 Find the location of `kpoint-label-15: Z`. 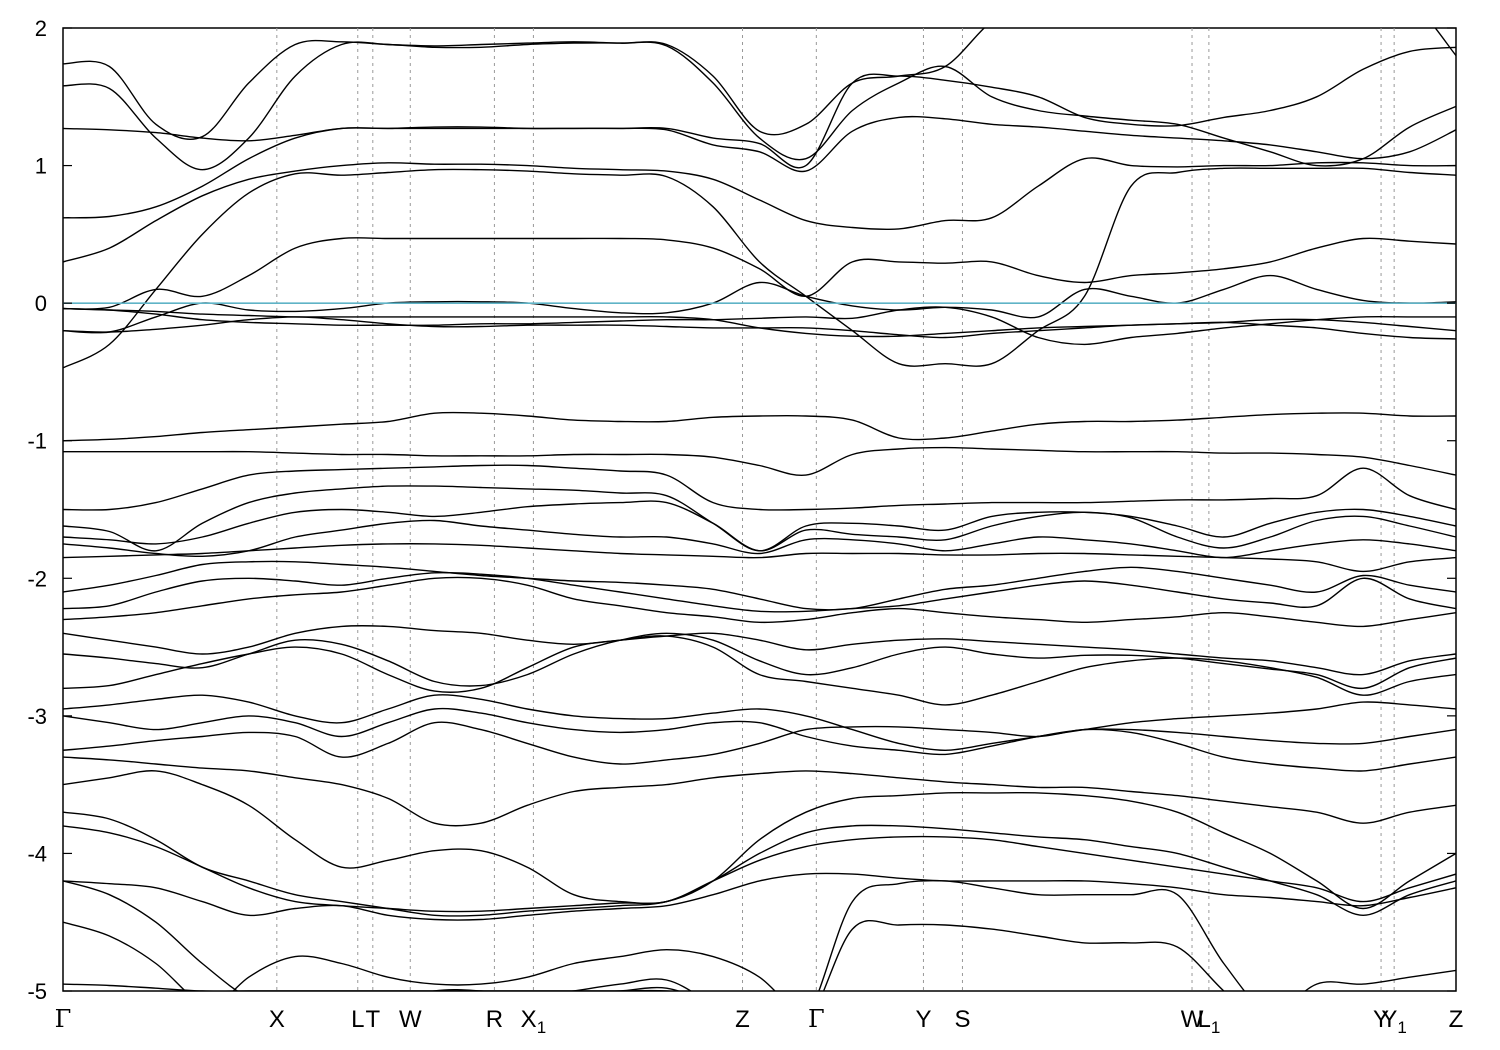

kpoint-label-15: Z is located at coordinates (1456, 1019).